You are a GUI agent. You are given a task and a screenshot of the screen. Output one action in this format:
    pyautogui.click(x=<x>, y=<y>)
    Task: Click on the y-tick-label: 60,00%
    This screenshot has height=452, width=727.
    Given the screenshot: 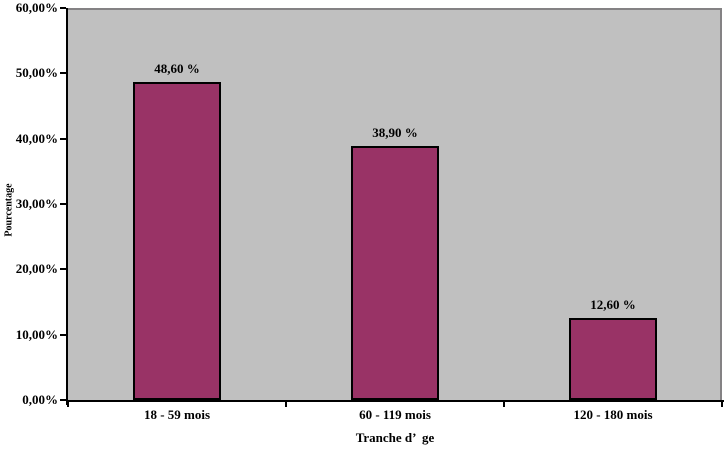 What is the action you would take?
    pyautogui.click(x=36, y=7)
    